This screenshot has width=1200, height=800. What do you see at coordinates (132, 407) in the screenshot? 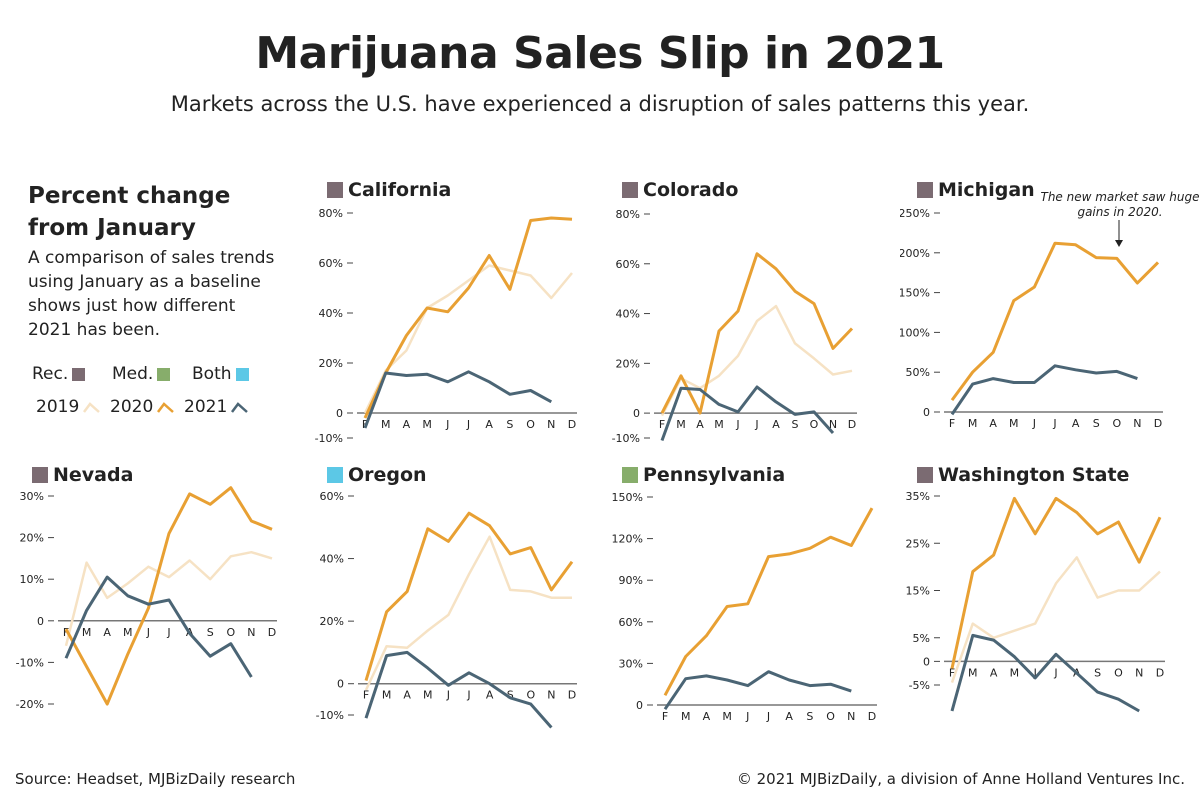
I see `legend-label: 2020` at bounding box center [132, 407].